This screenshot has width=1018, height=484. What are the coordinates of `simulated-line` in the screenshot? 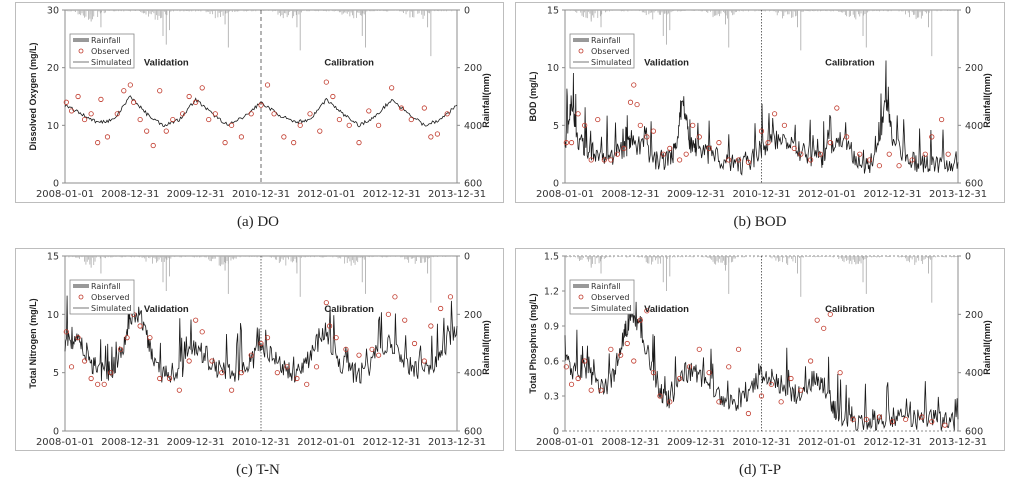 It's located at (761, 118).